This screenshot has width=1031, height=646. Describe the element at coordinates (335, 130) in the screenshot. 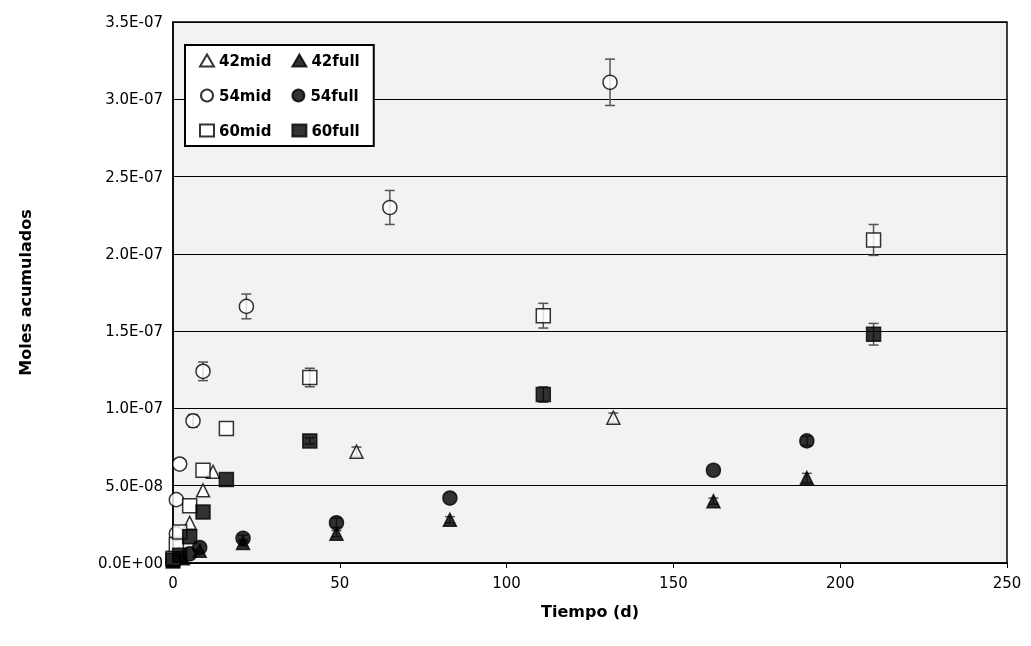

I see `legend-label: 60full` at that location.